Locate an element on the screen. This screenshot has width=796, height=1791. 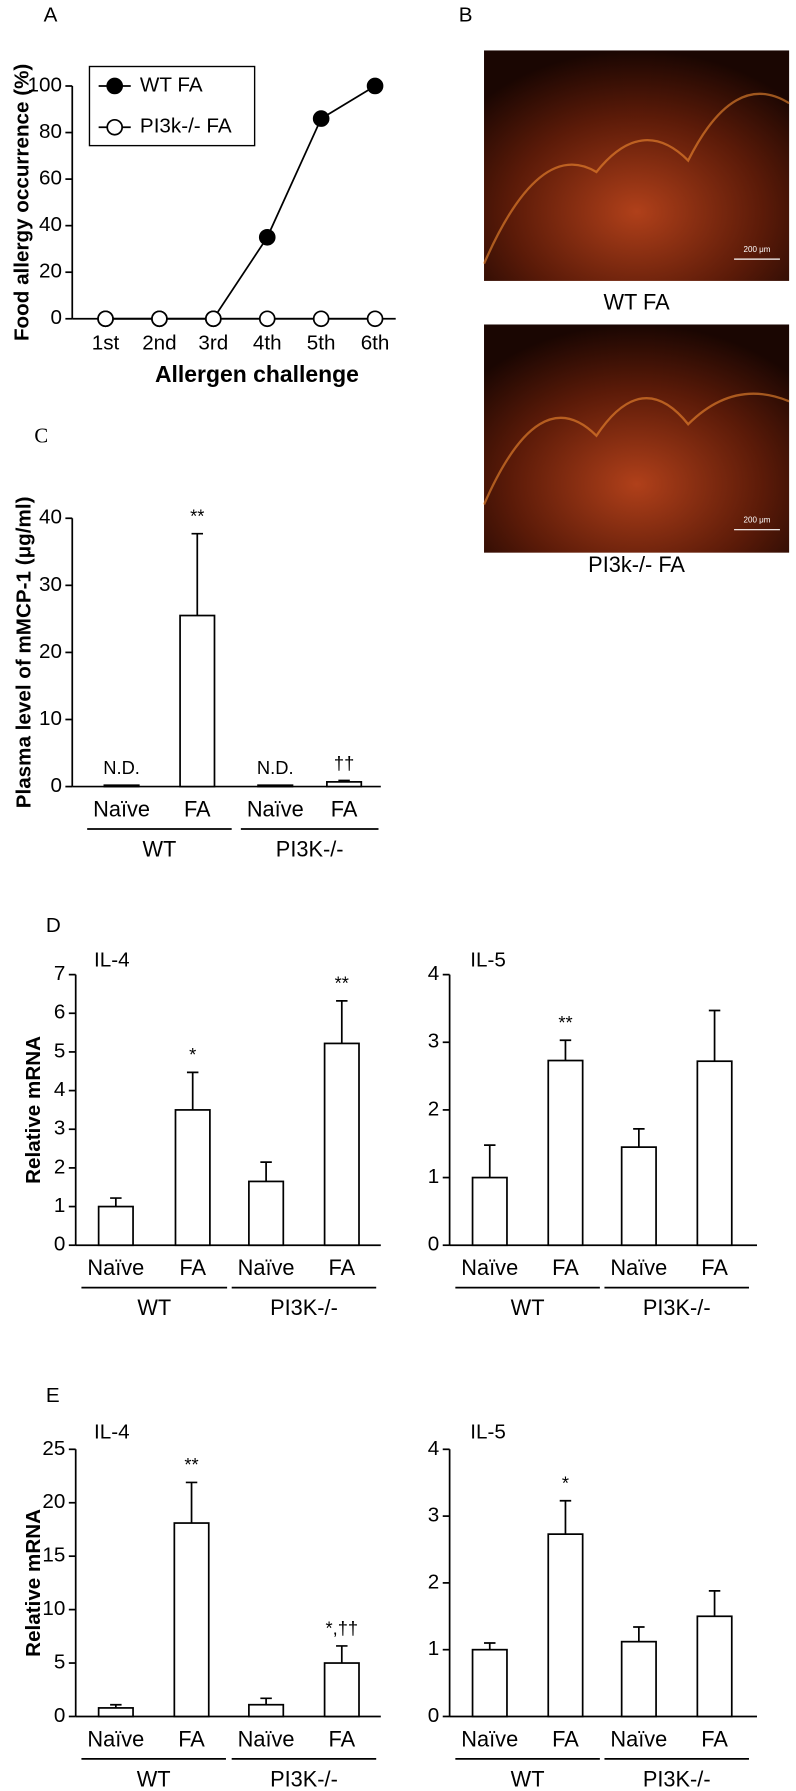
y-axis-label: Plasma level of mMCP-1 (μg/ml) is located at coordinates (24, 653).